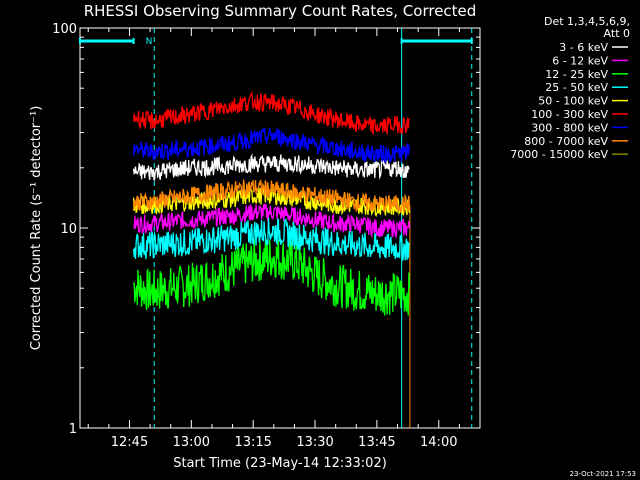  What do you see at coordinates (580, 60) in the screenshot?
I see `legend-label: 6 - 12 keV` at bounding box center [580, 60].